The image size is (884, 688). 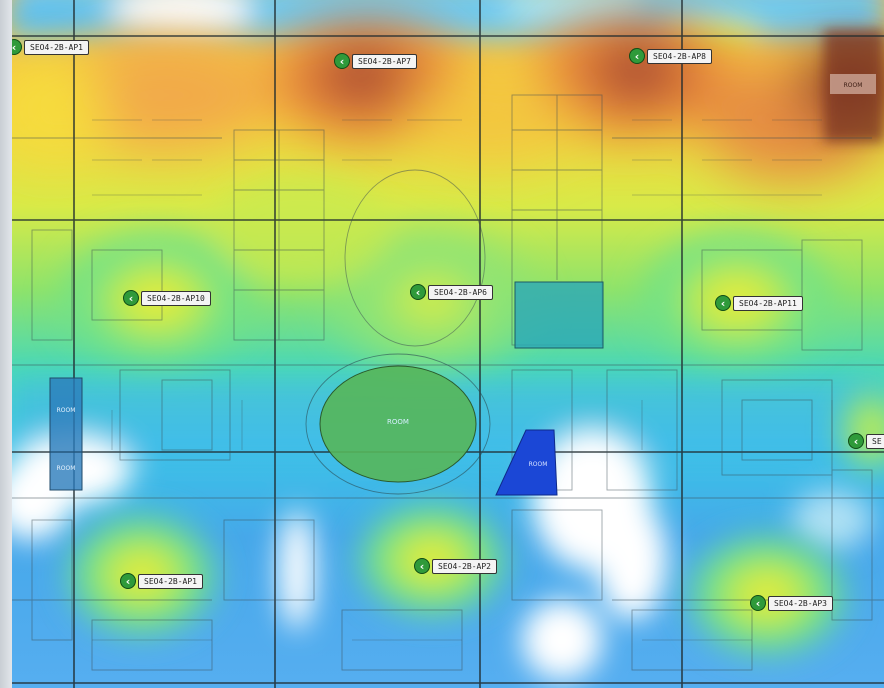 What do you see at coordinates (800, 603) in the screenshot?
I see `access-point-label: SEO4-2B-AP3` at bounding box center [800, 603].